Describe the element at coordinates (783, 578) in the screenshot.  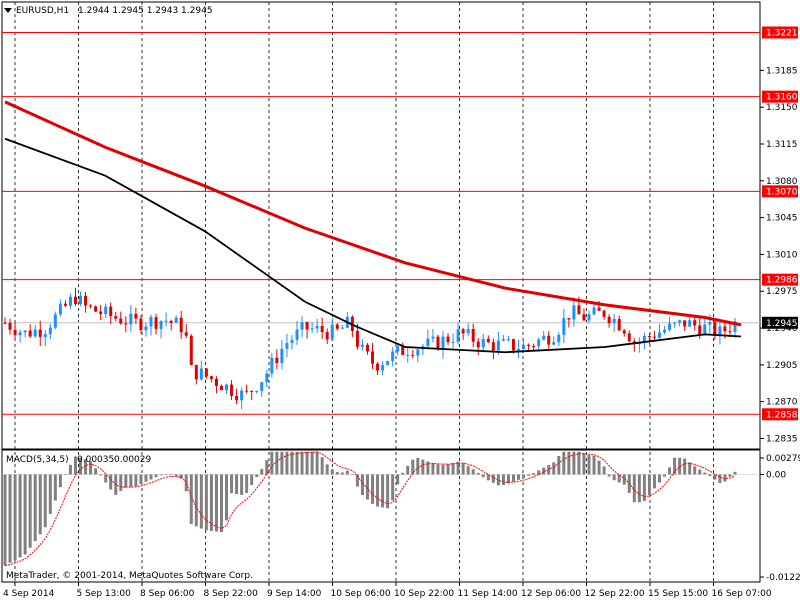
I see `macd-scale-label: -0.01226` at that location.